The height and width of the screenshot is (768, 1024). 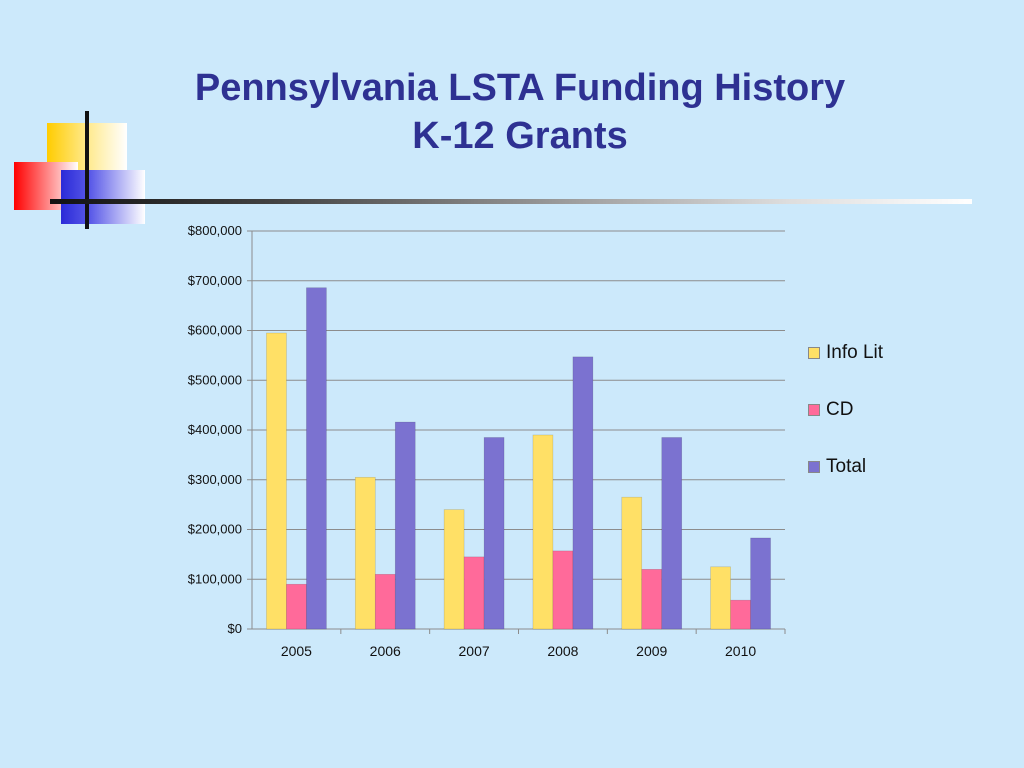 What do you see at coordinates (494, 533) in the screenshot?
I see `bar-total-2007` at bounding box center [494, 533].